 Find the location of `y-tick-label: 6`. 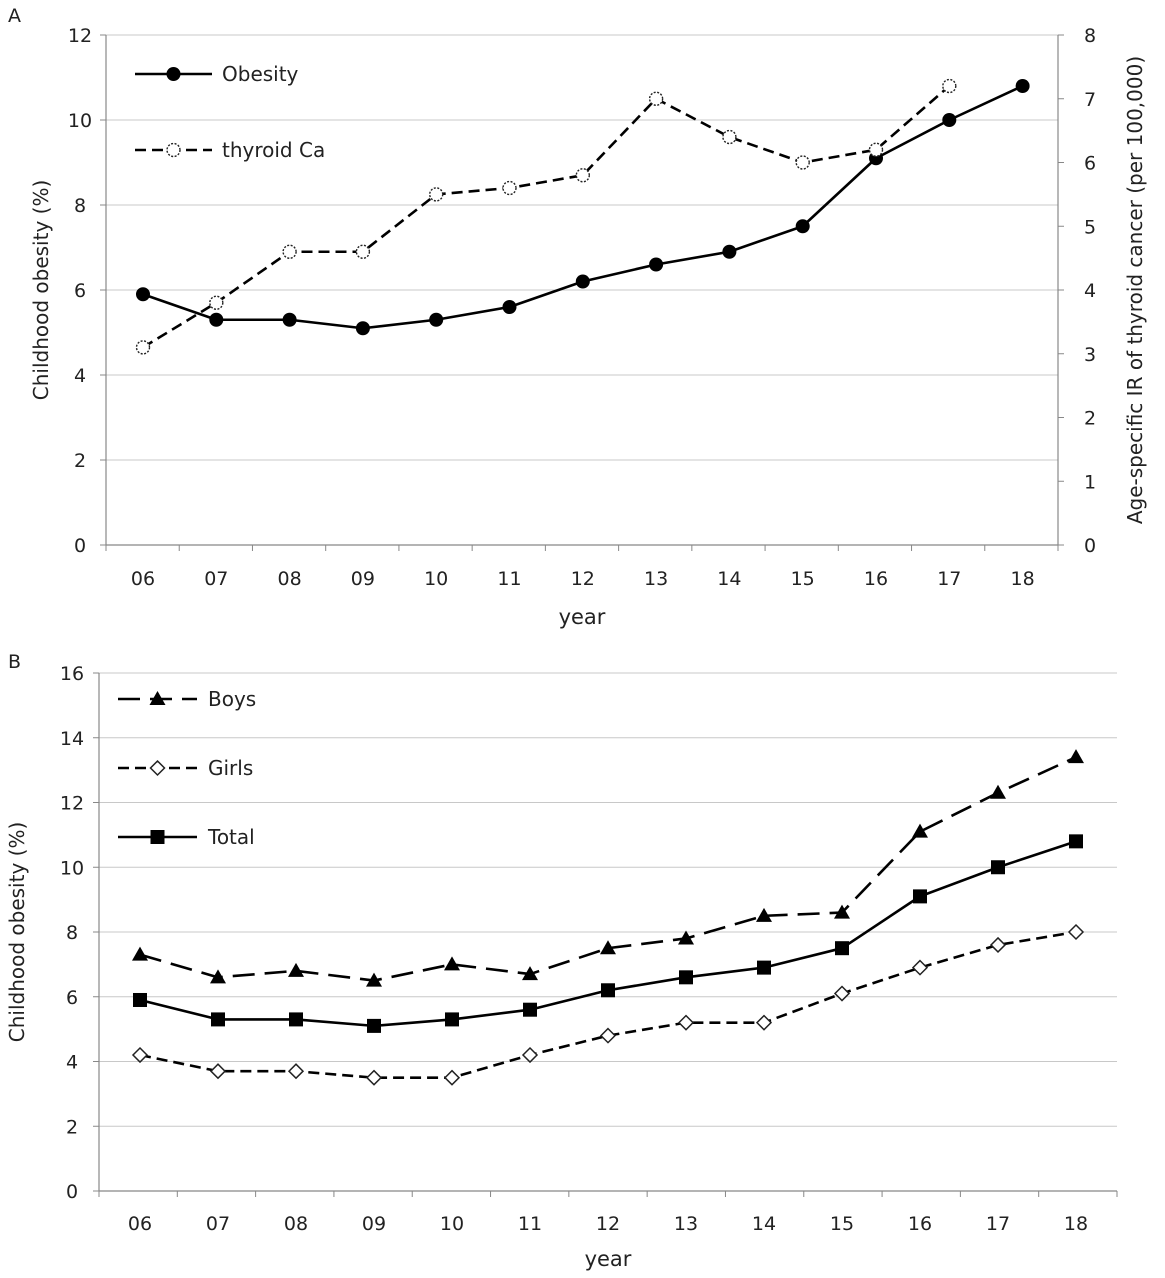

y-tick-label: 6 is located at coordinates (80, 291).